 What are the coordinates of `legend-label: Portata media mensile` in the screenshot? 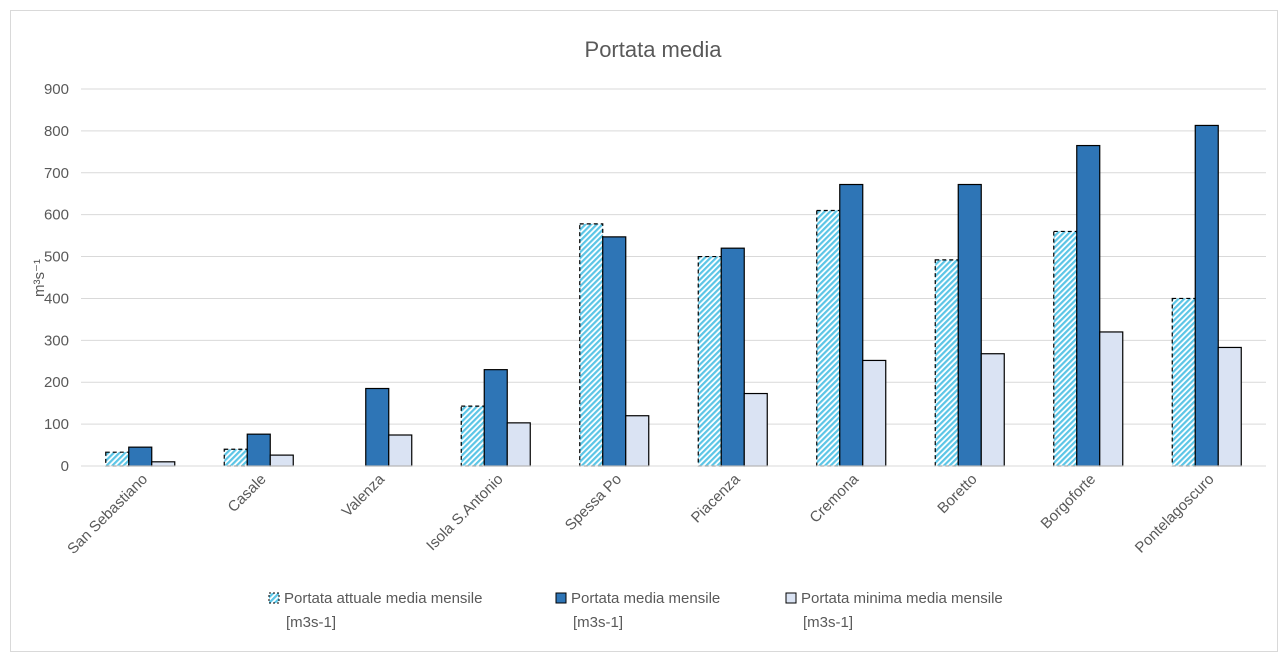 It's located at (645, 598).